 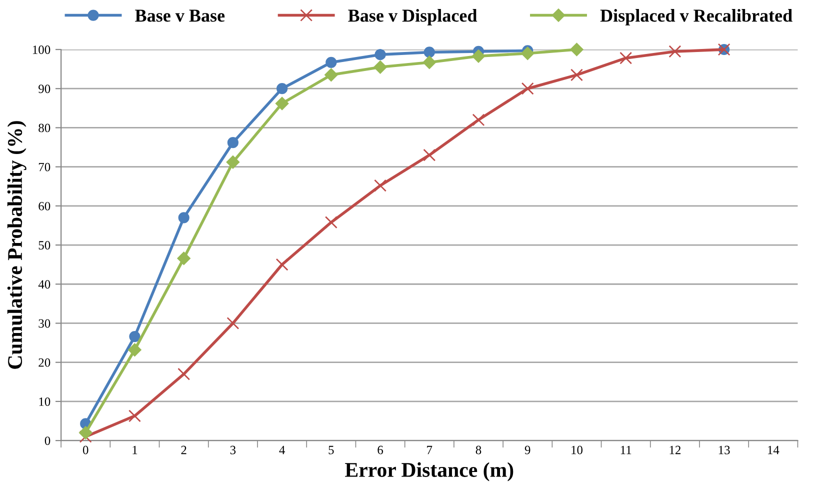 What do you see at coordinates (44, 245) in the screenshot?
I see `y-tick-label: 50` at bounding box center [44, 245].